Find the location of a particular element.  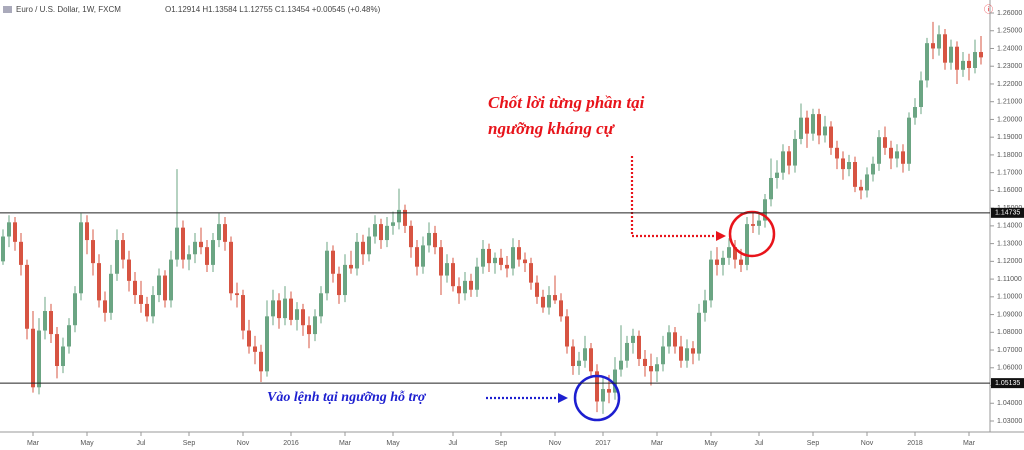

support-circle is located at coordinates (597, 398).